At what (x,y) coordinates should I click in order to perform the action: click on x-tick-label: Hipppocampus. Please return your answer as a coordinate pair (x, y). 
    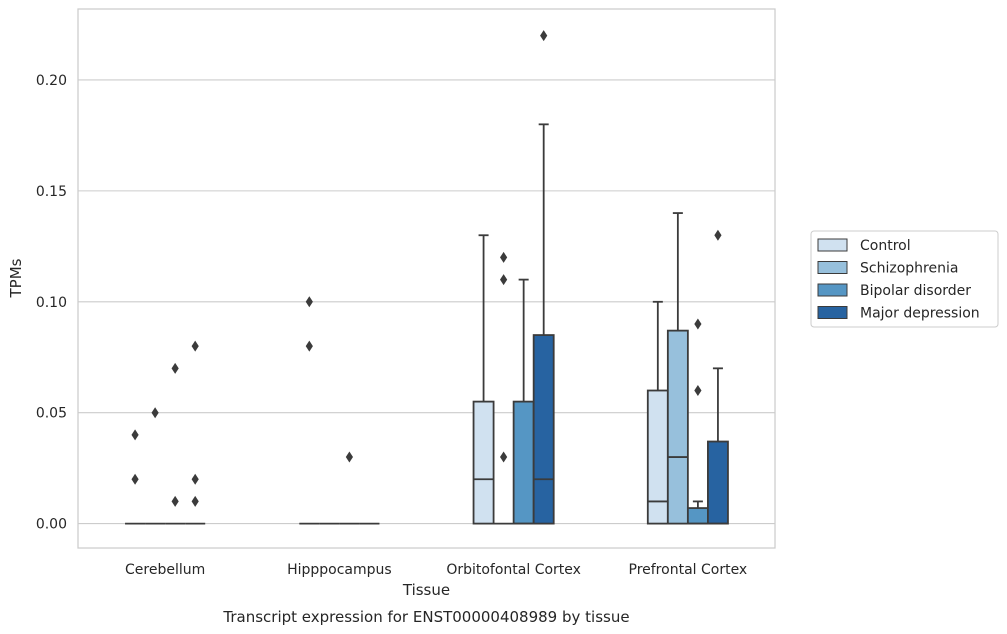
    Looking at the image, I should click on (339, 570).